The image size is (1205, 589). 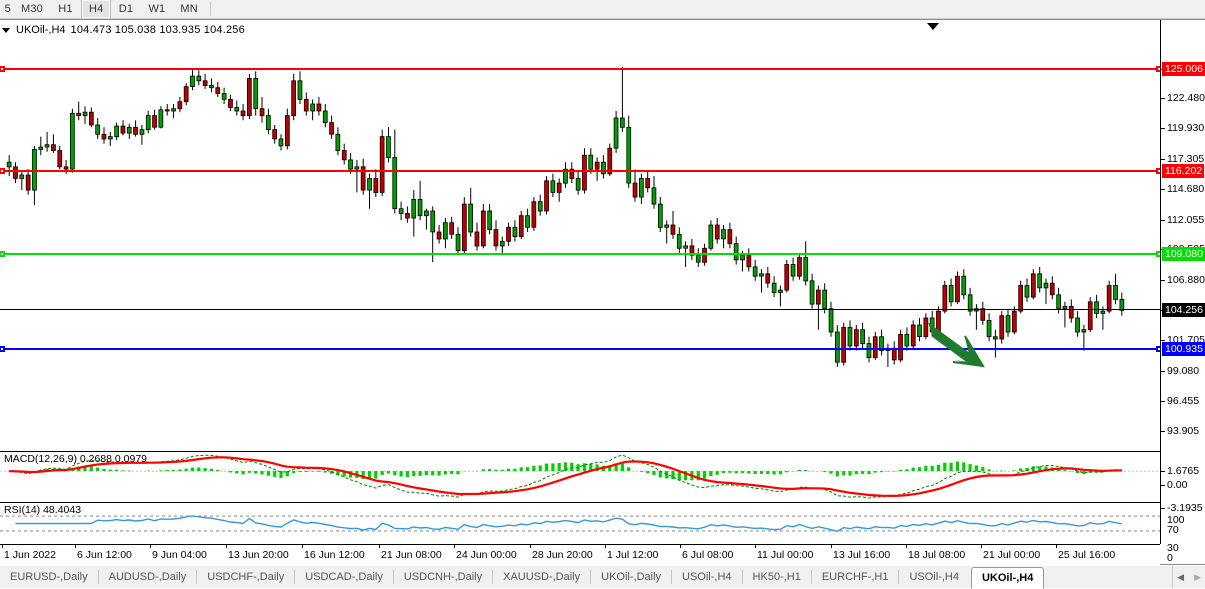 What do you see at coordinates (41, 30) in the screenshot?
I see `symbol-label: UKOil-,H4` at bounding box center [41, 30].